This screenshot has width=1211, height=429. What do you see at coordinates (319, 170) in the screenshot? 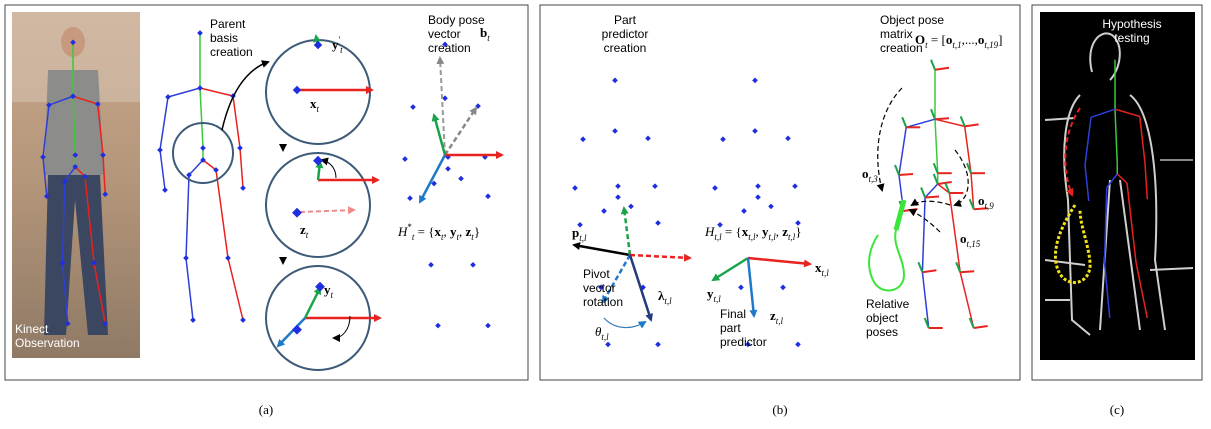
I see `y-axis-arrow` at bounding box center [319, 170].